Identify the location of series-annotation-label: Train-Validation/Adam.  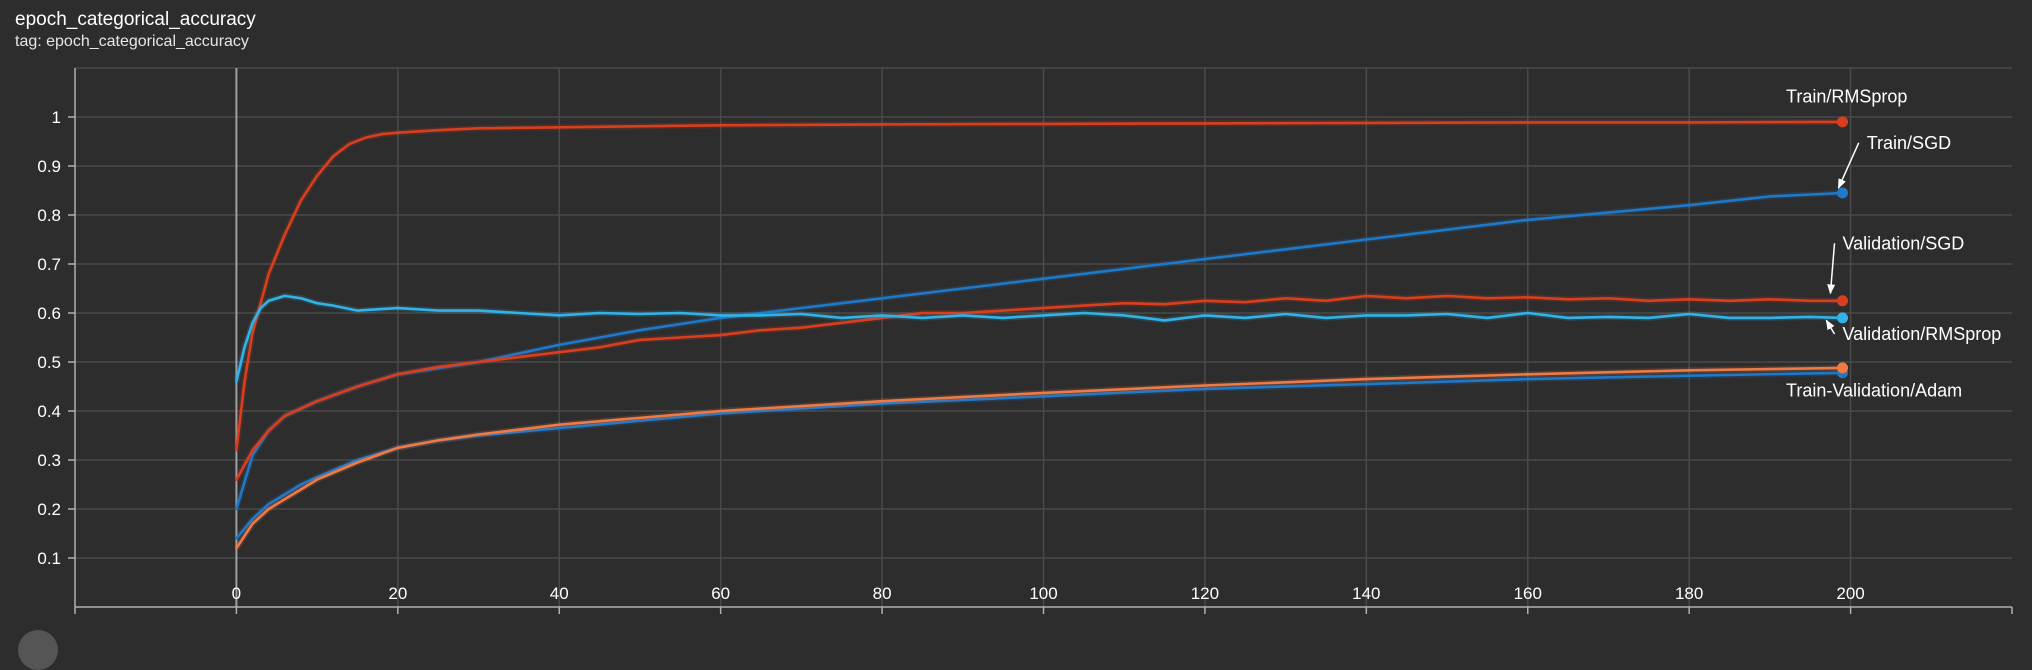
(1874, 390).